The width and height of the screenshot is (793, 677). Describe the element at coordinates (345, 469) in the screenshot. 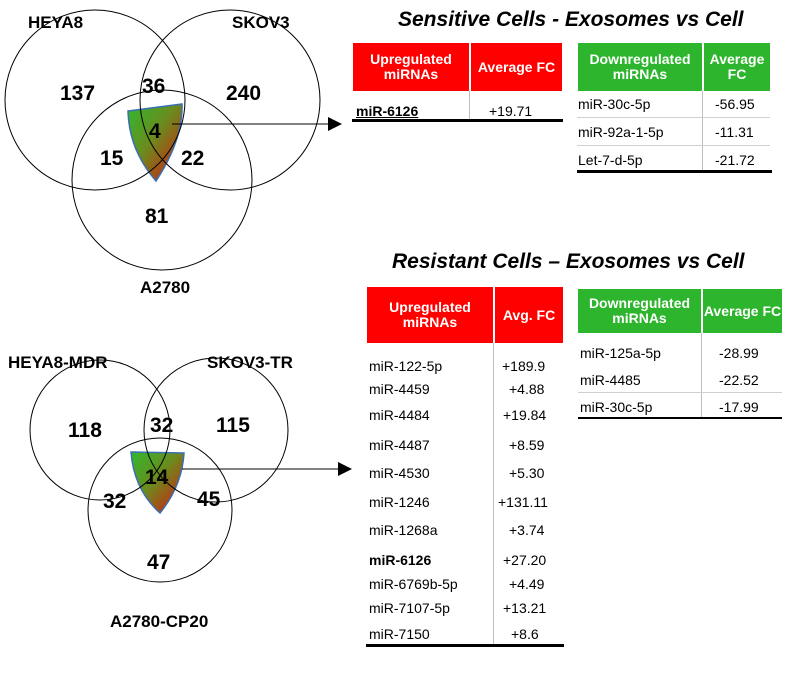

I see `arrow-bottom-head` at that location.